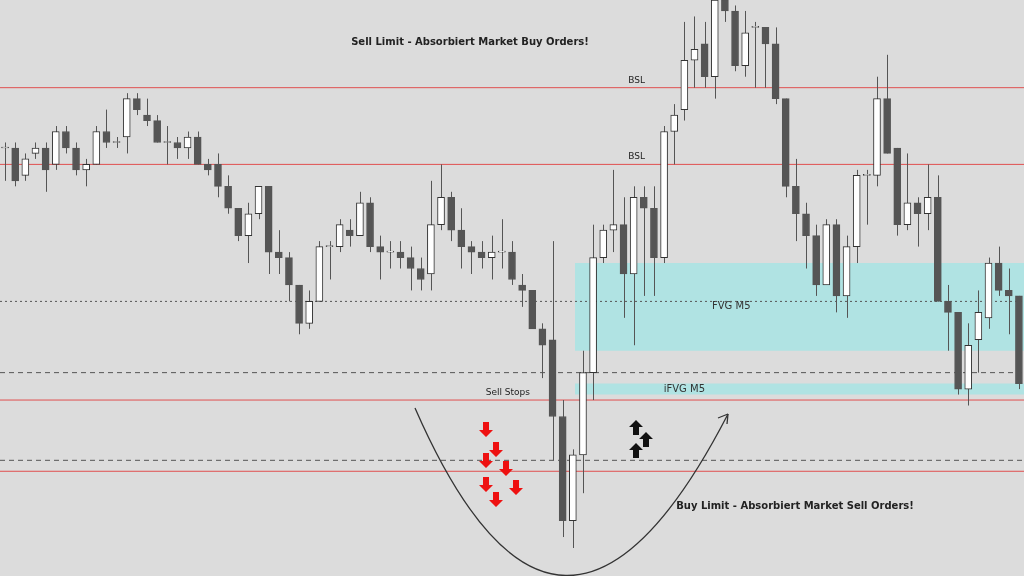 This screenshot has height=576, width=1024. I want to click on annotation: Sell Limit - Absorbiert Market Buy Orders!, so click(470, 41).